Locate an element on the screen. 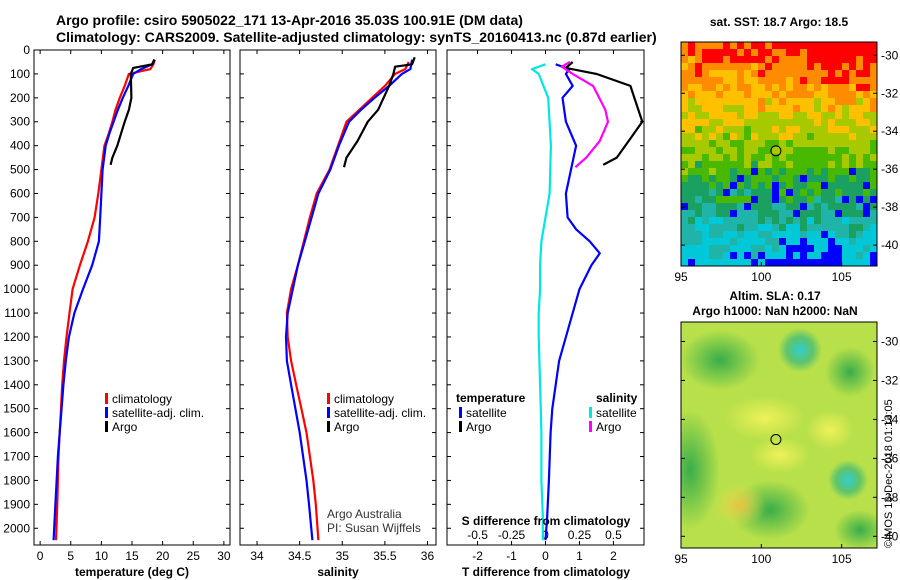 This screenshot has height=580, width=900. depth-tick-label: 300 is located at coordinates (20, 122).